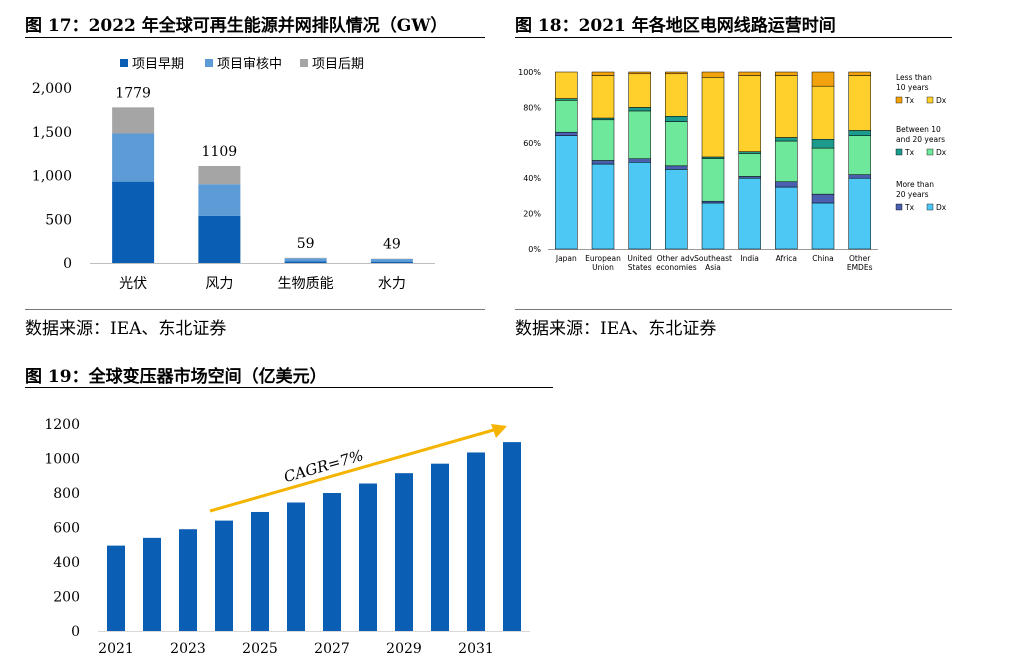  I want to click on y-tick-label: 2,000, so click(52, 89).